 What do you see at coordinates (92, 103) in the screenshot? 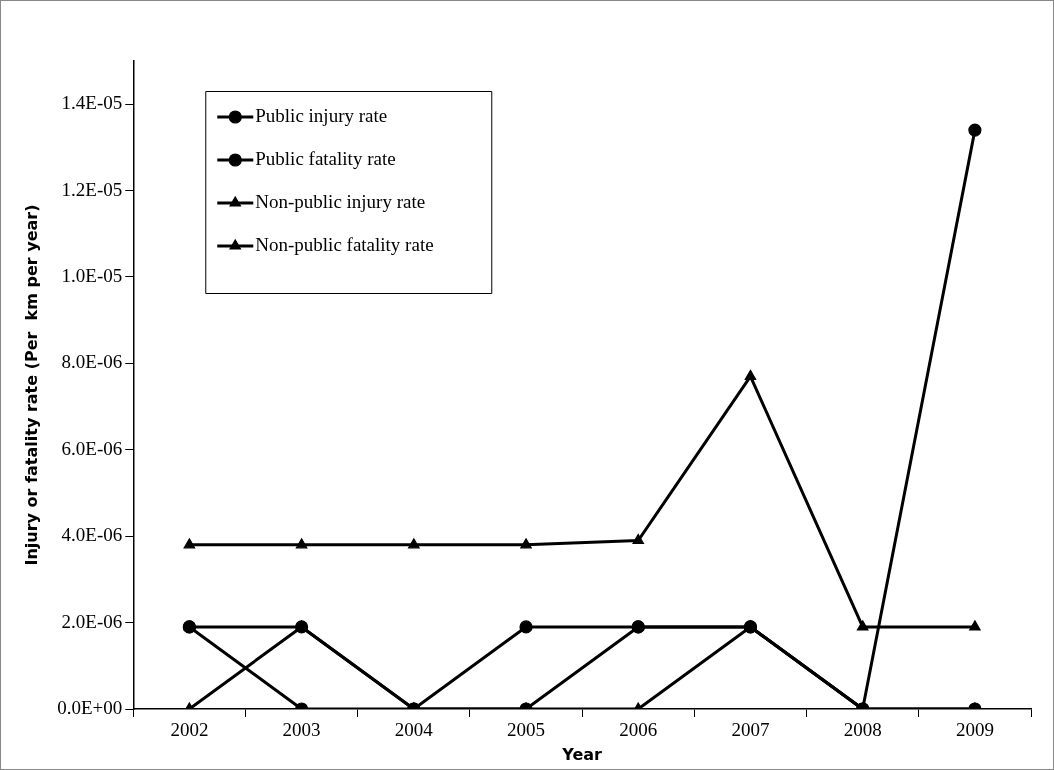
I see `y-tick-label: 1.4E-05` at bounding box center [92, 103].